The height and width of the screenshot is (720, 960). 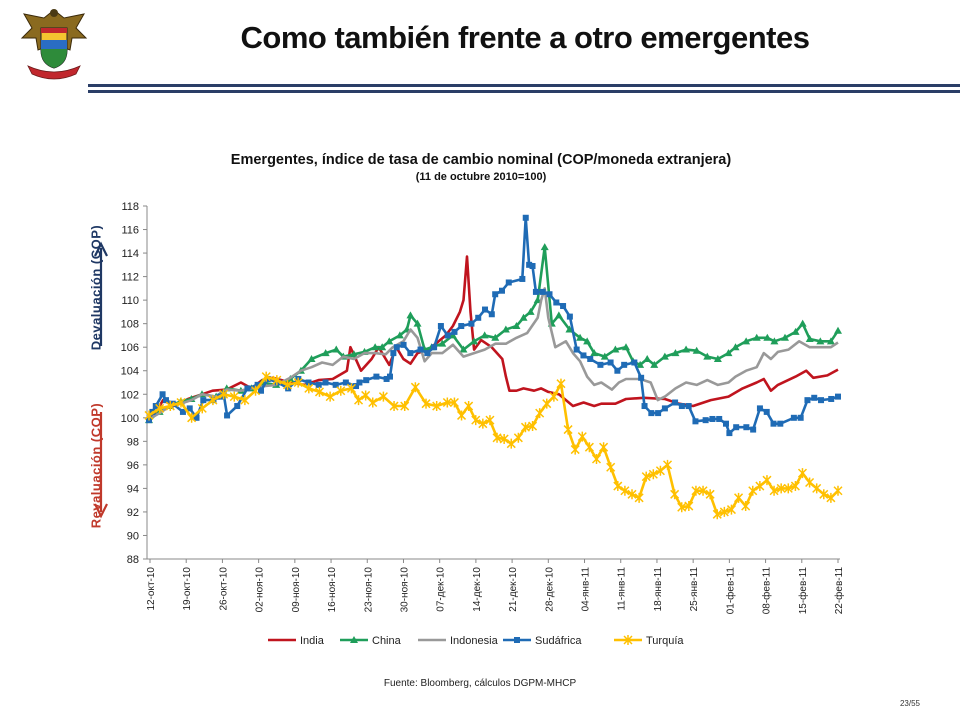 What do you see at coordinates (130, 278) in the screenshot?
I see `y-tick-label: 112` at bounding box center [130, 278].